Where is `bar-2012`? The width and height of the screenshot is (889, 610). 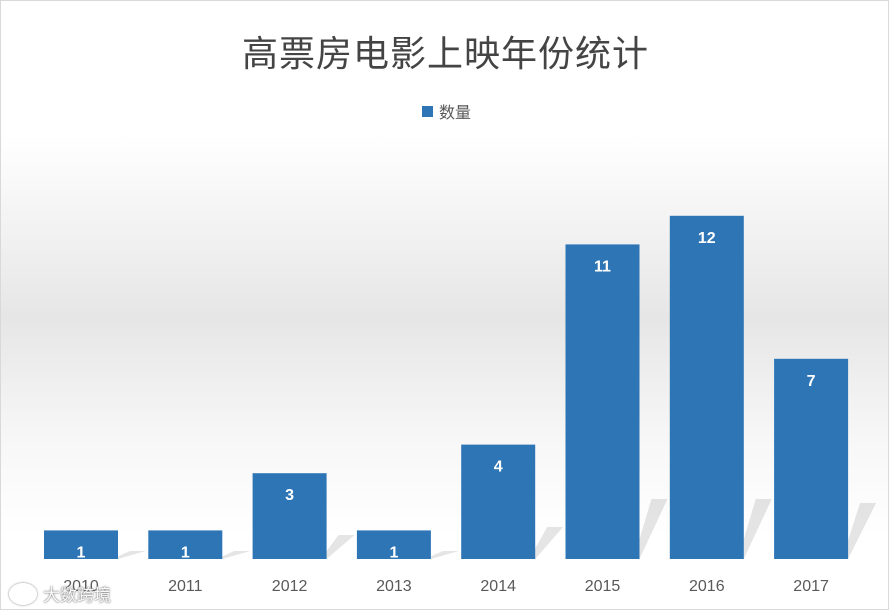
bar-2012 is located at coordinates (289, 516).